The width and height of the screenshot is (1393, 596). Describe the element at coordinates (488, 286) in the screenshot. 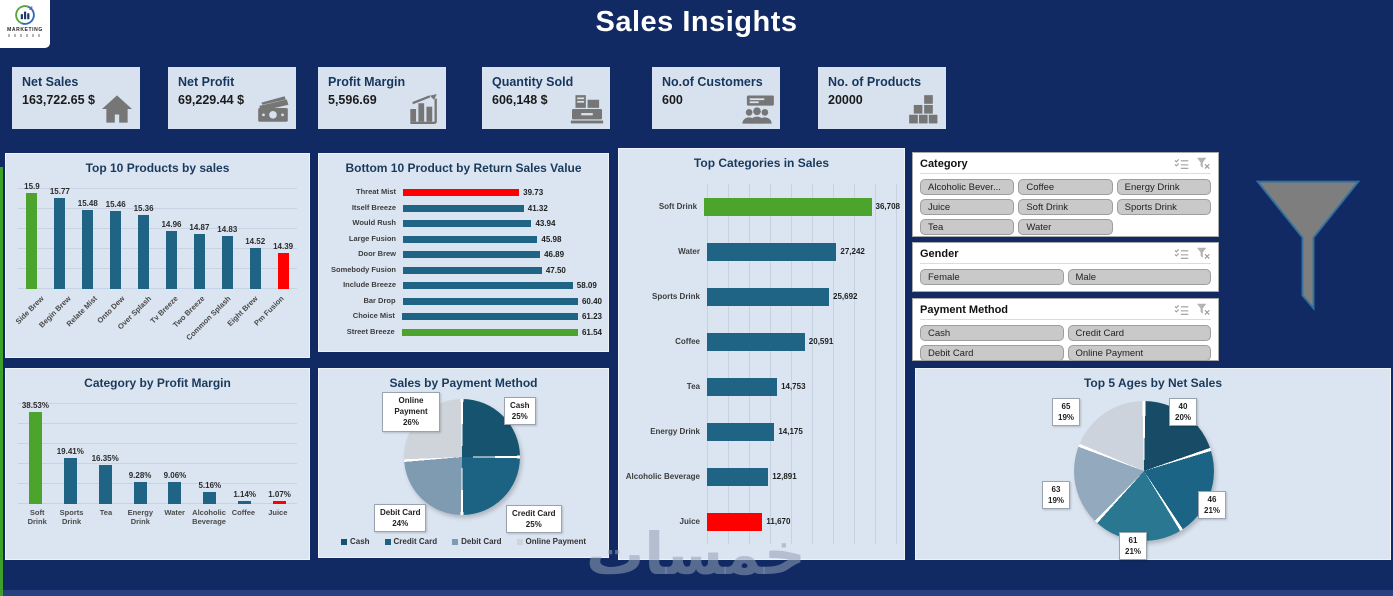

I see `bar-include-breeze` at that location.